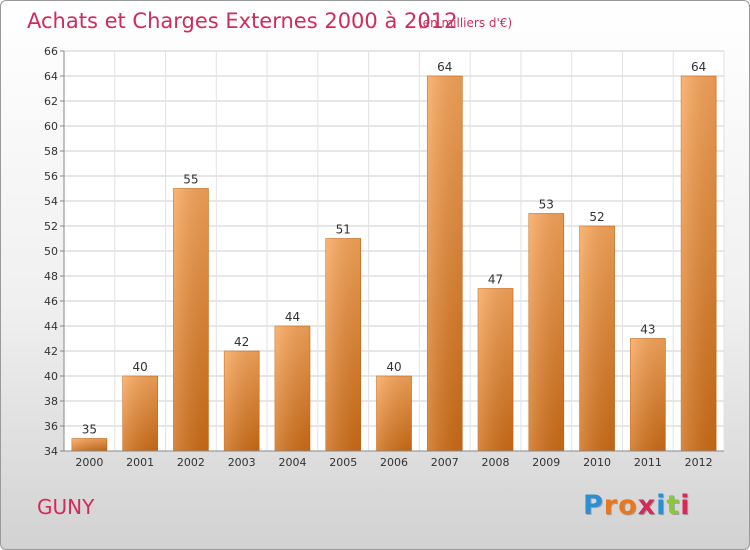  Describe the element at coordinates (140, 462) in the screenshot. I see `x-tick-label-2001: 2001` at that location.